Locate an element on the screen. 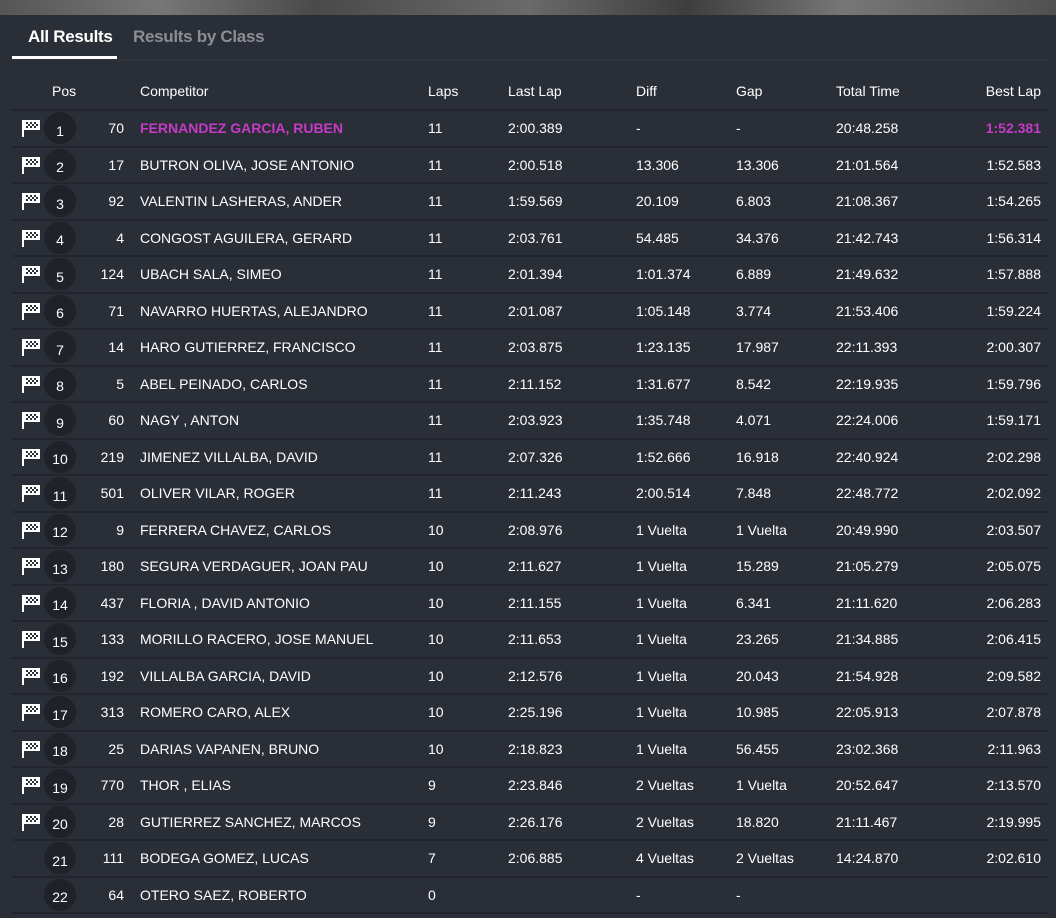 This screenshot has height=918, width=1056. position-badge: 11 is located at coordinates (60, 493).